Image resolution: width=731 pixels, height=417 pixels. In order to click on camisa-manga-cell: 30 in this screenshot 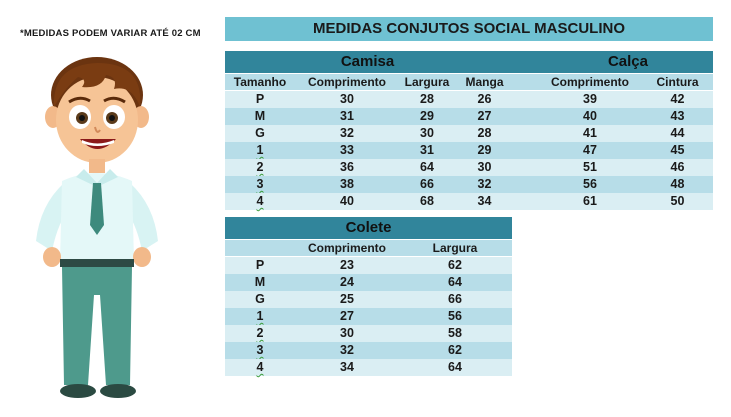, I will do `click(484, 167)`.